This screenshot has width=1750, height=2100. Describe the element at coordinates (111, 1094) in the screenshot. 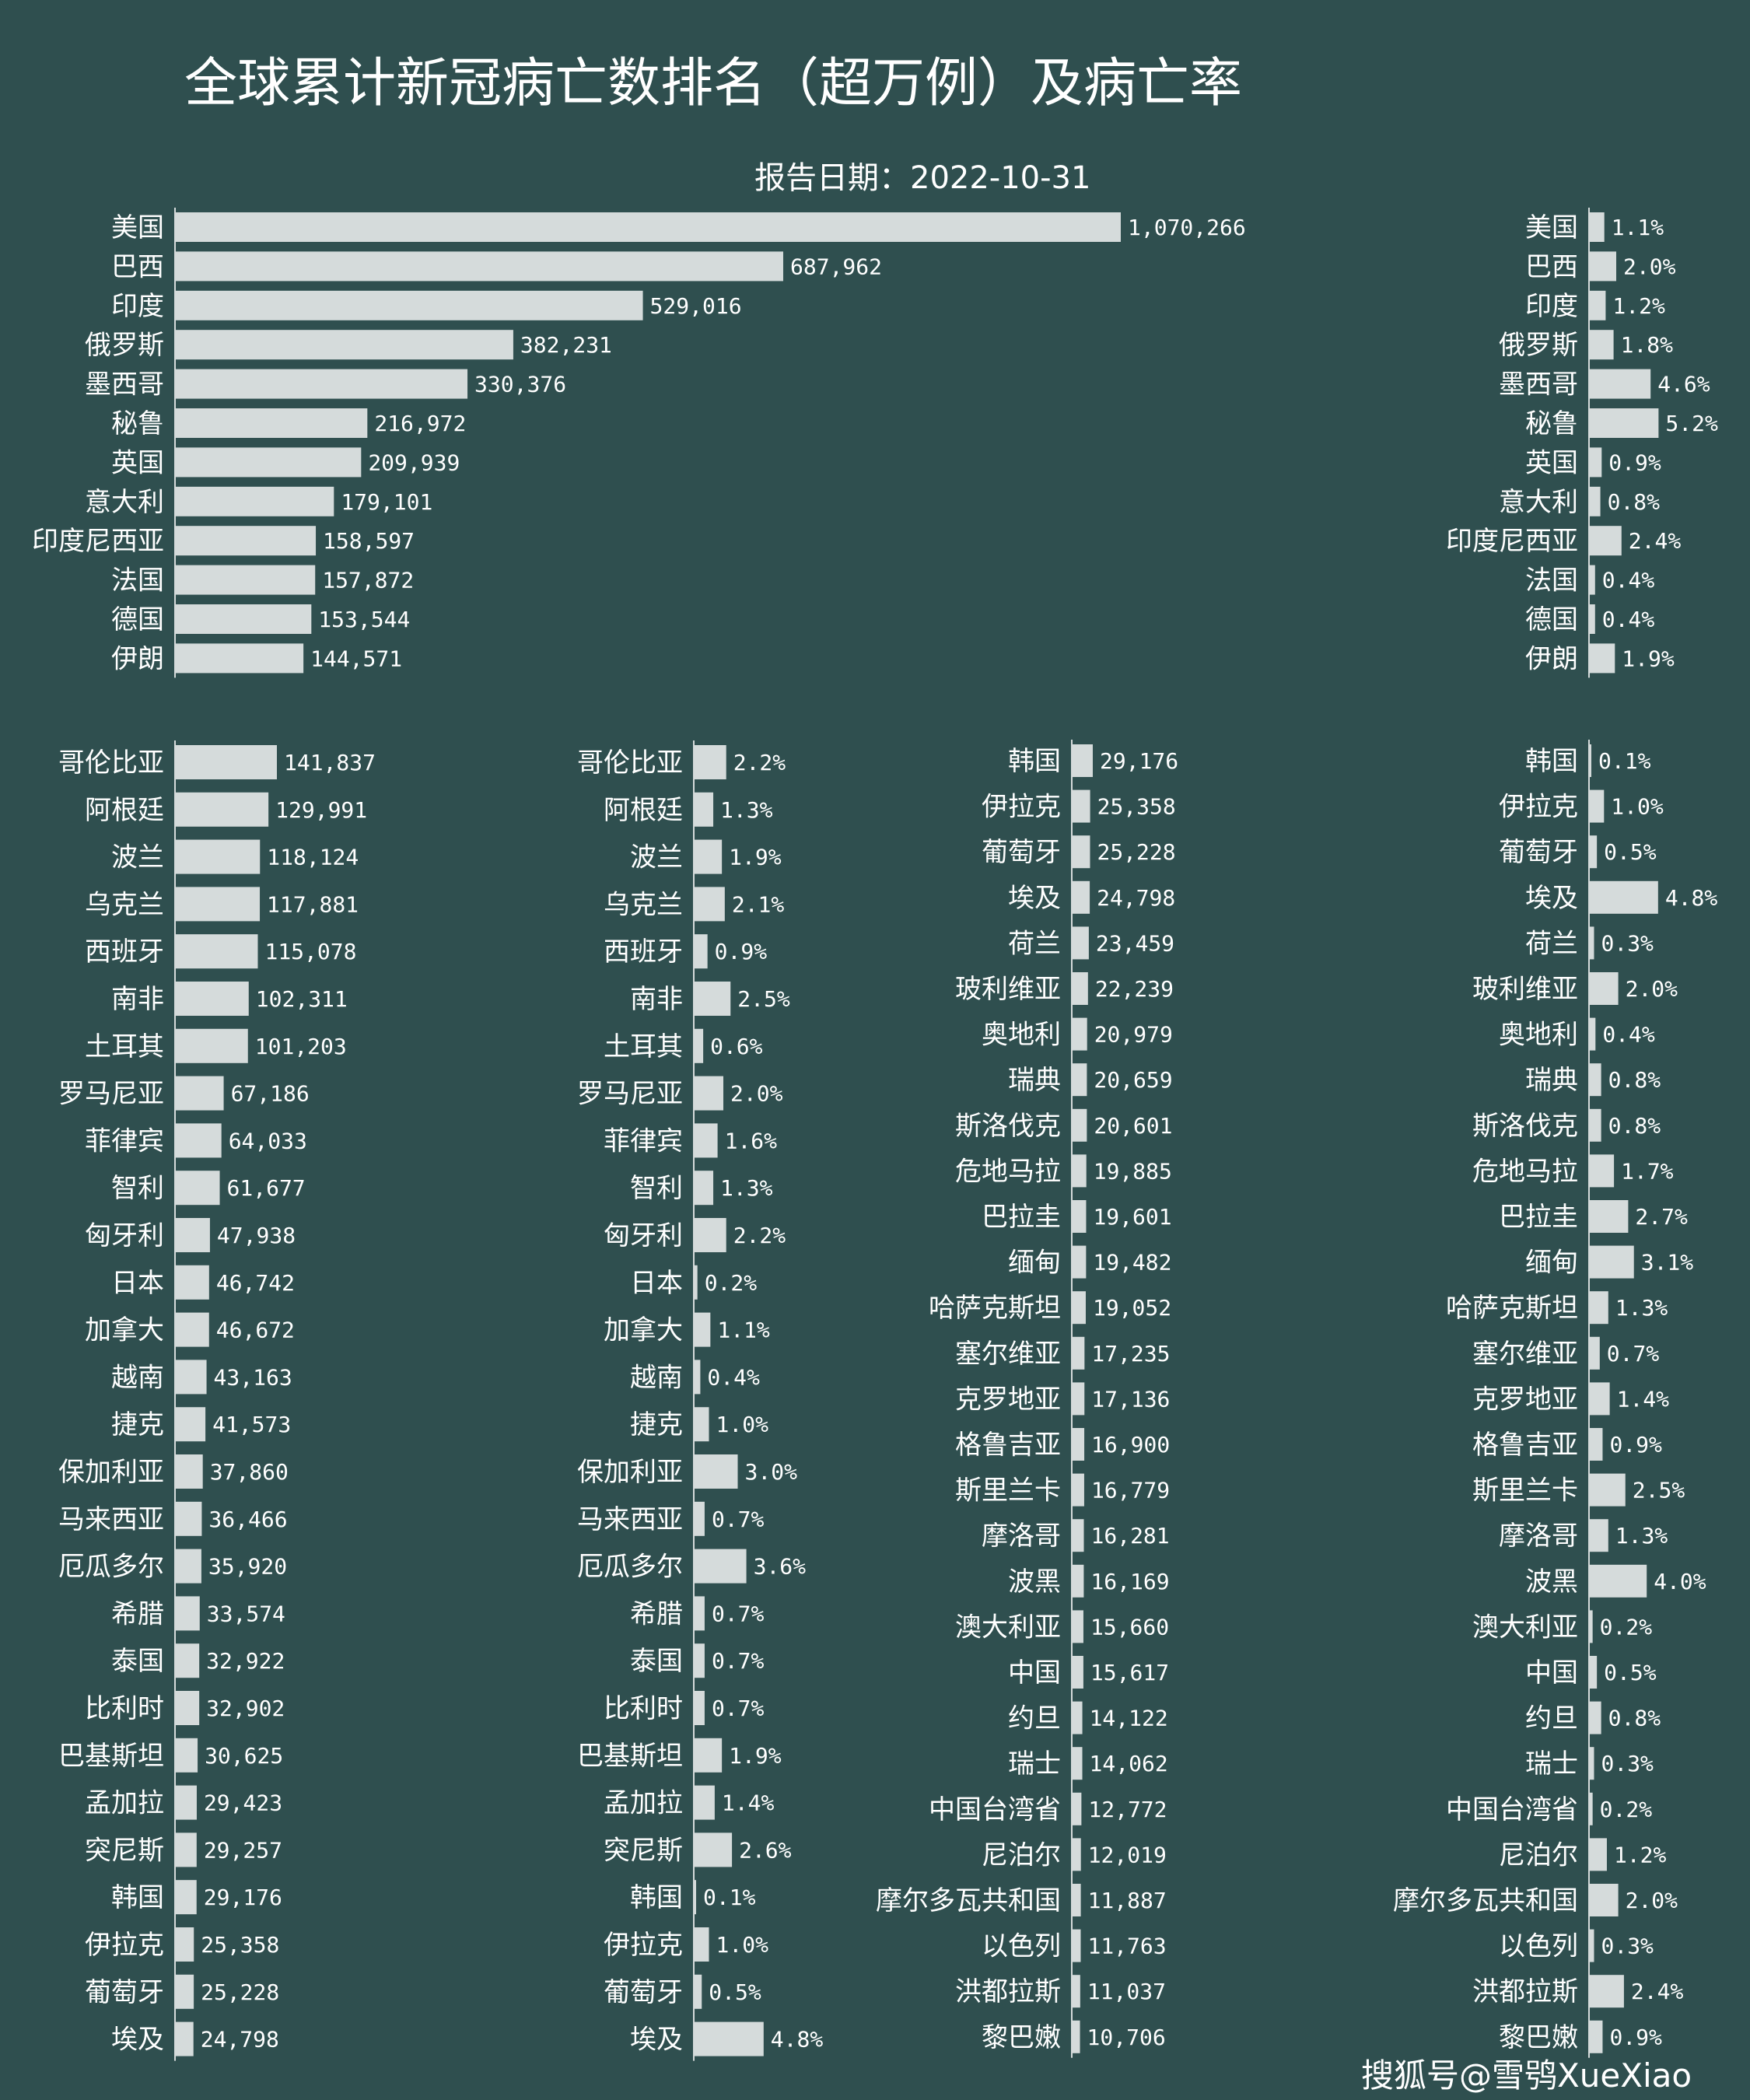

I see `category-label: 罗马尼亚` at that location.